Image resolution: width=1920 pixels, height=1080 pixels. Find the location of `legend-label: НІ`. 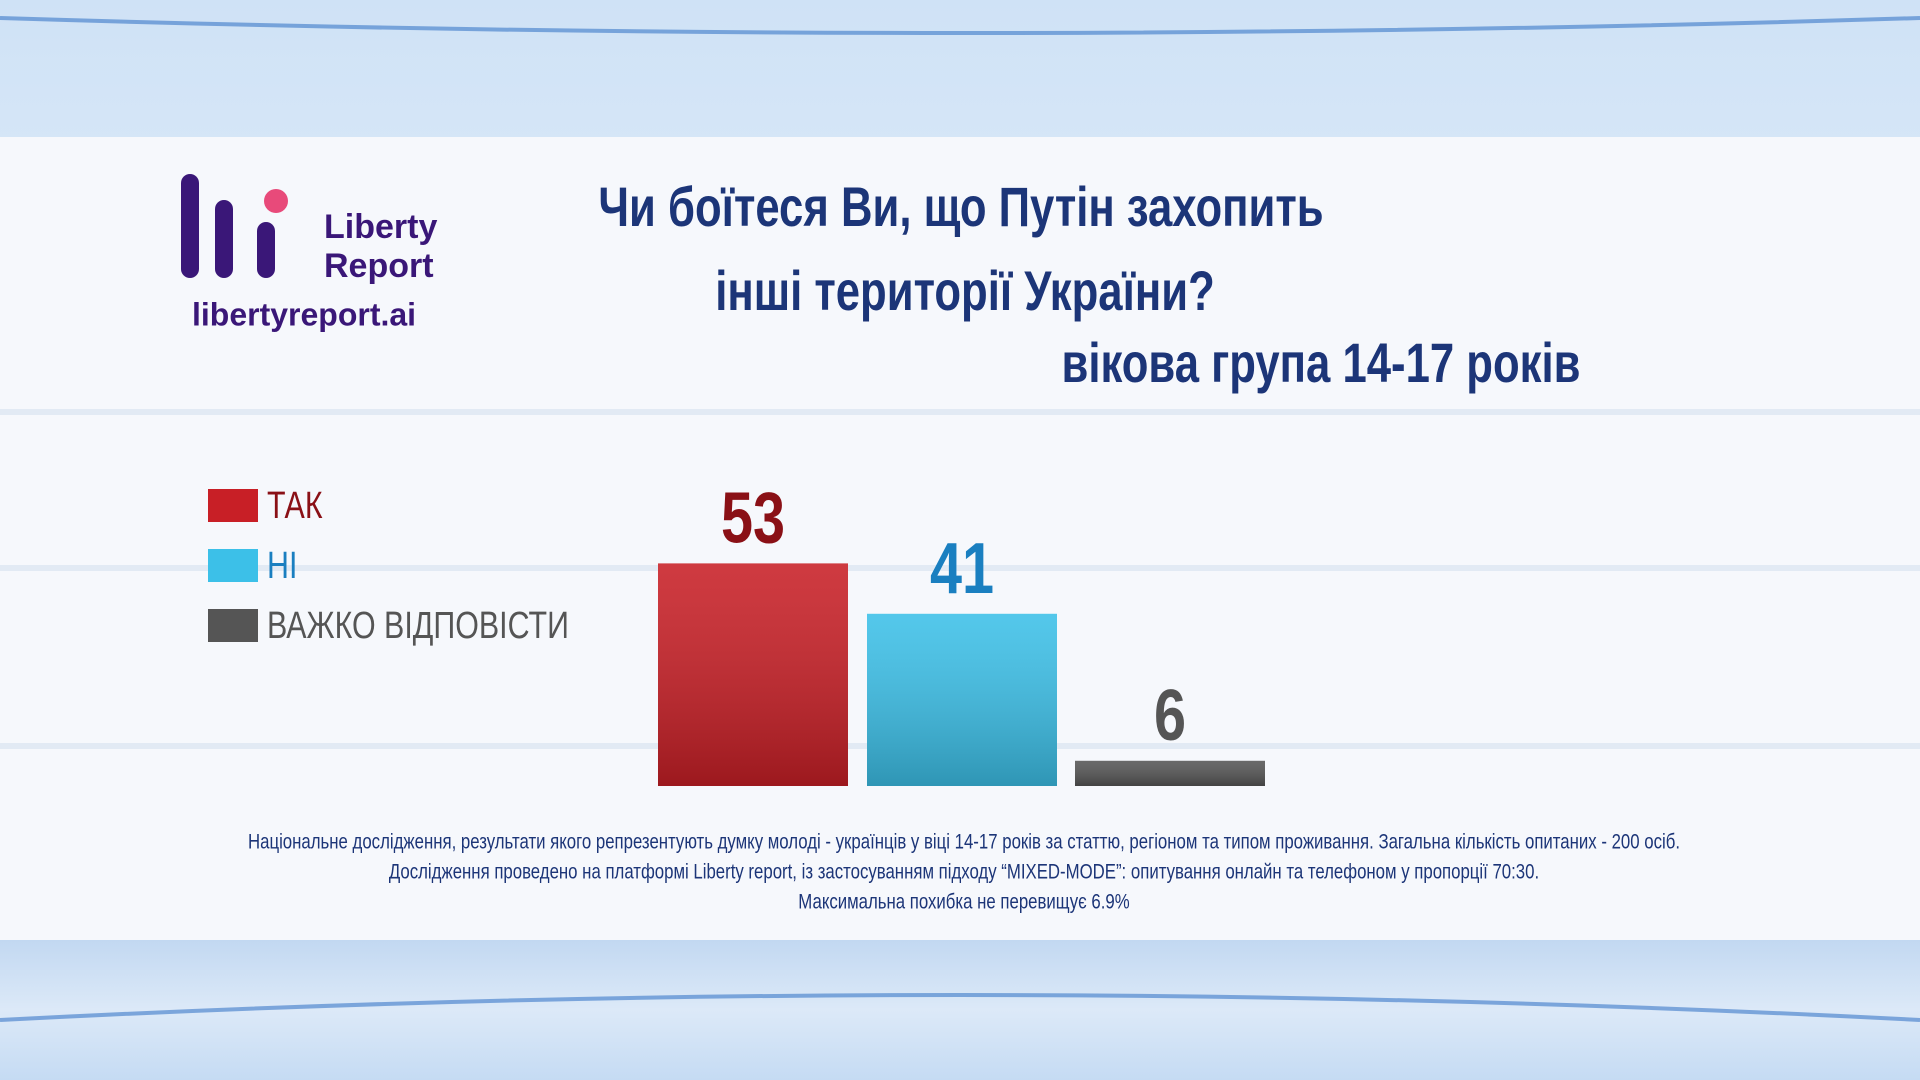

legend-label: НІ is located at coordinates (282, 566).